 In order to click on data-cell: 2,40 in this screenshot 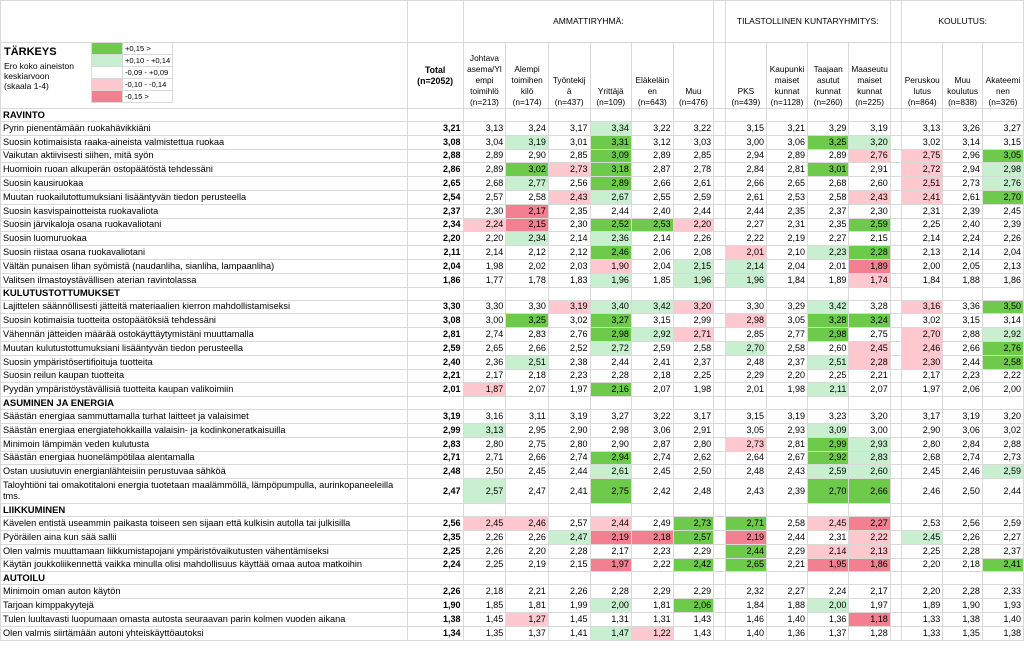, I will do `click(962, 225)`.